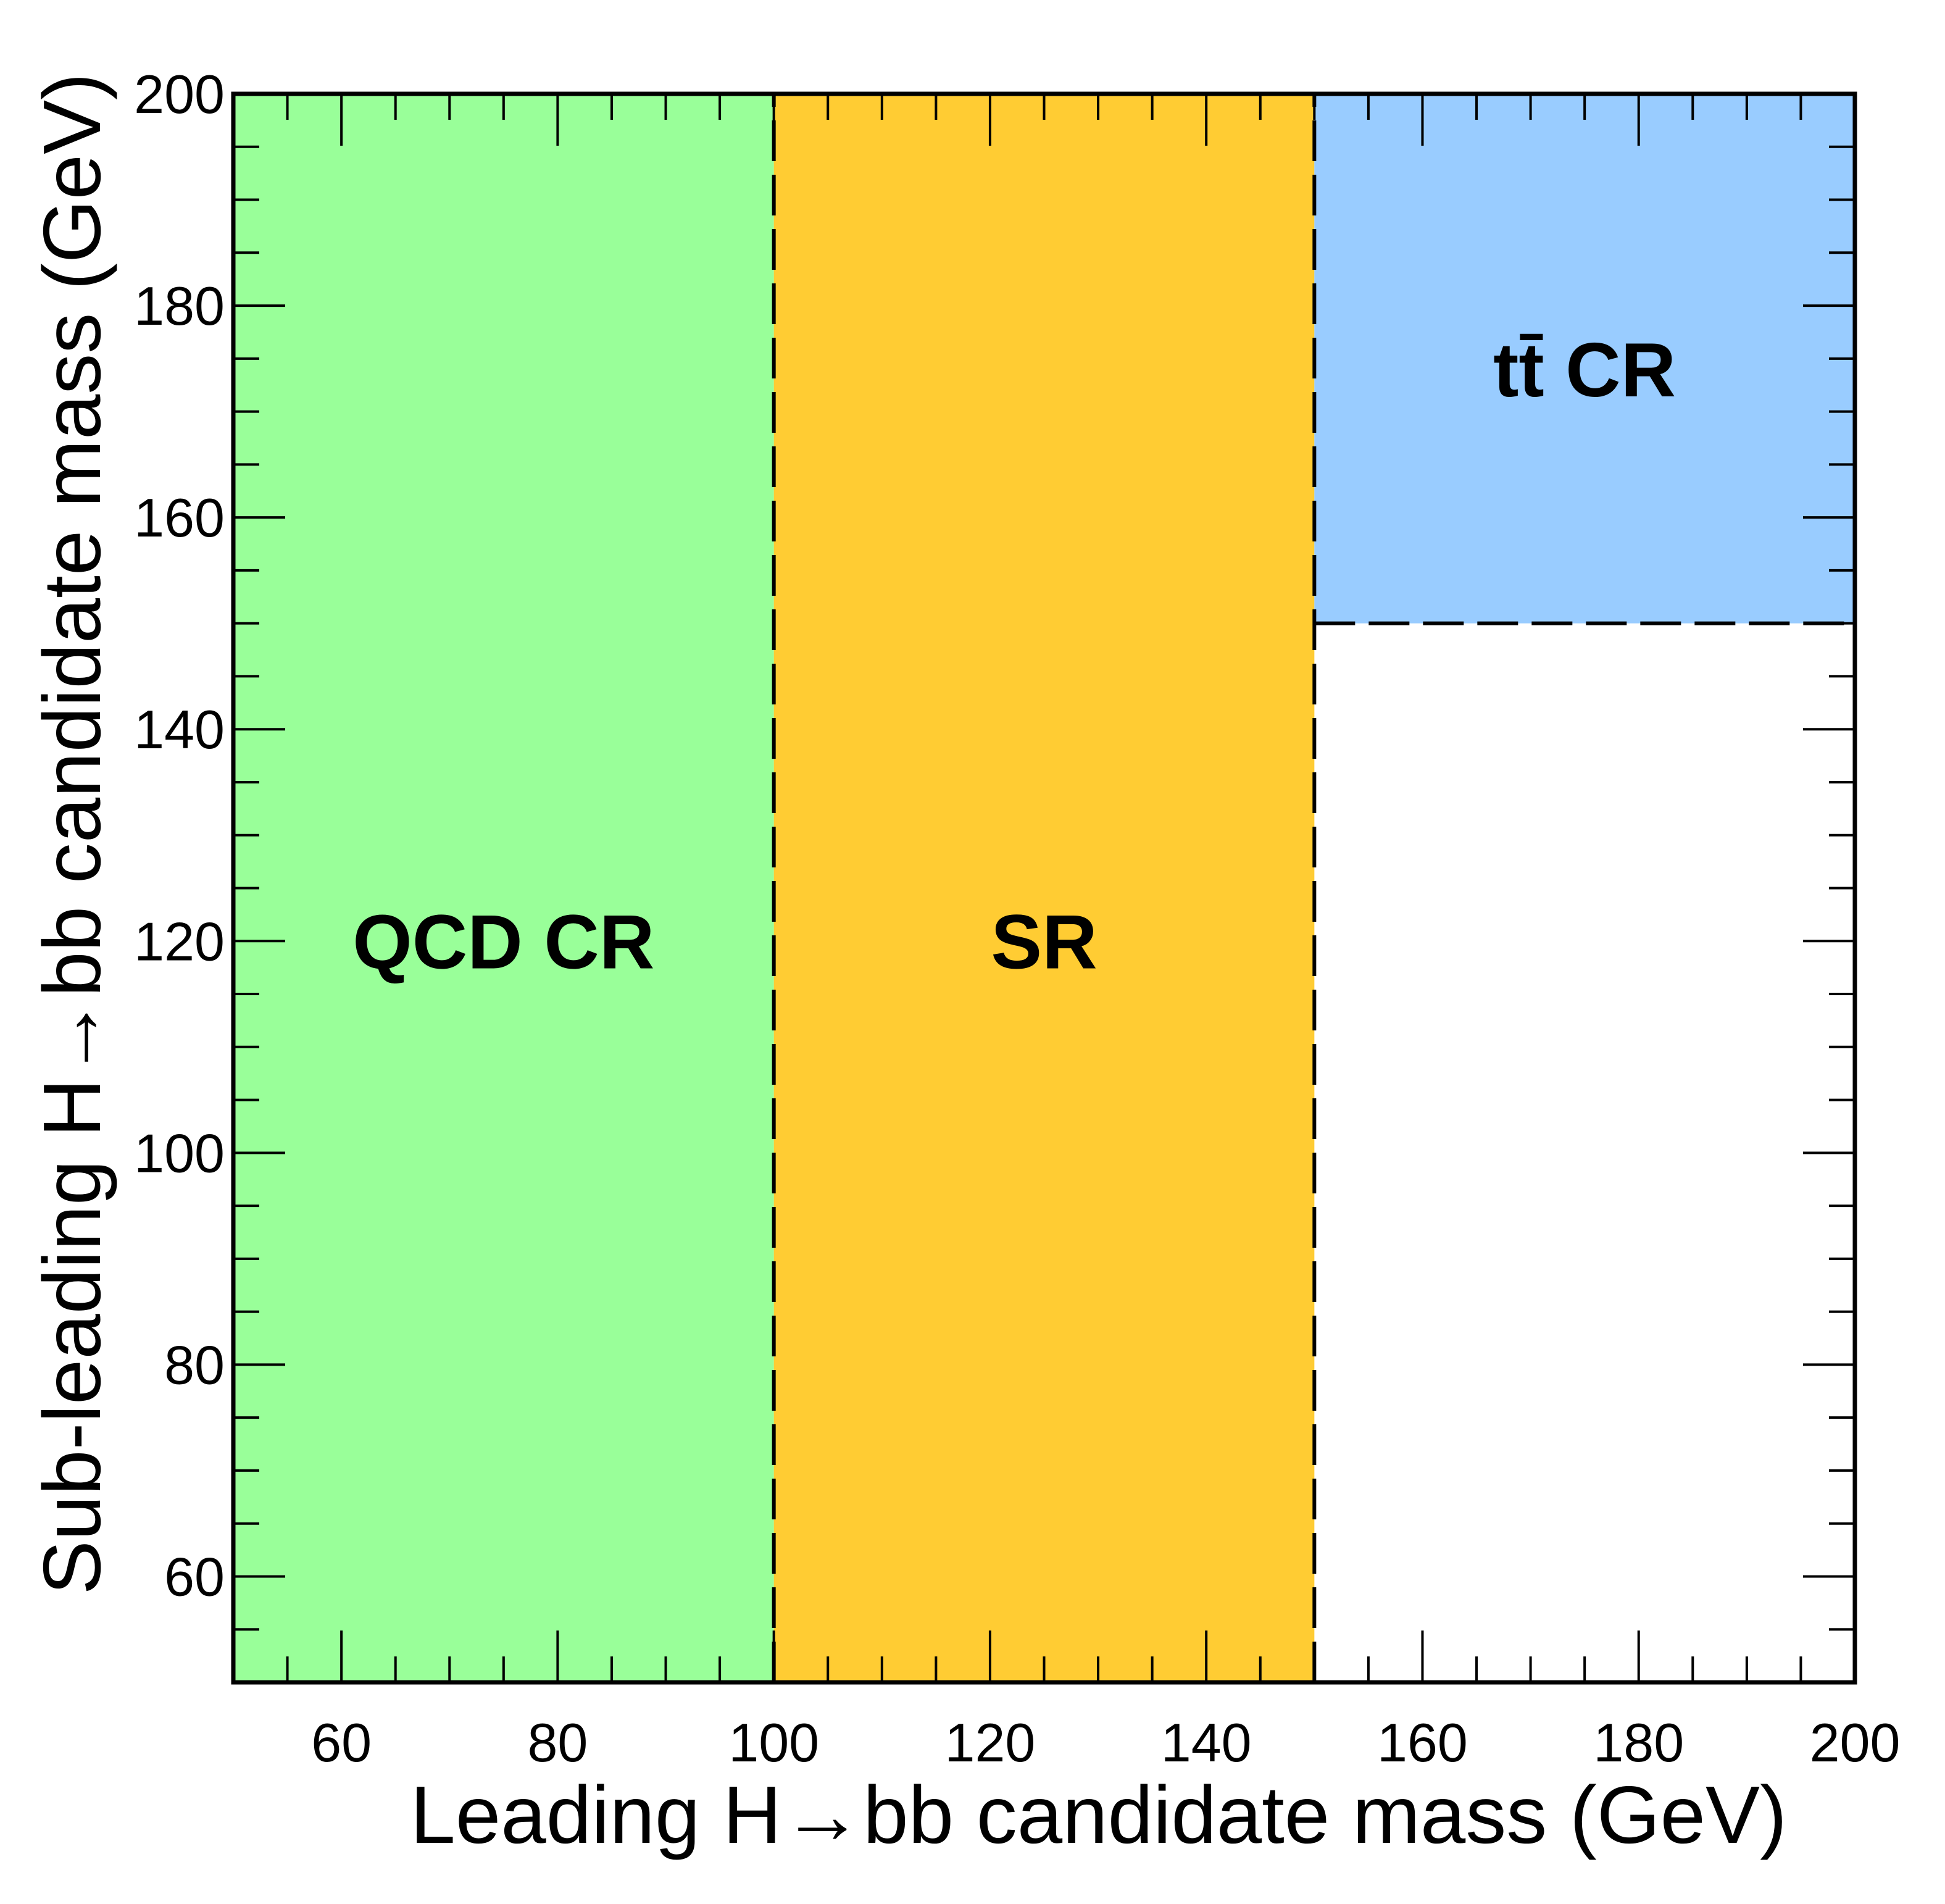 The width and height of the screenshot is (1945, 1904). What do you see at coordinates (179, 517) in the screenshot?
I see `y-tick-label: 160` at bounding box center [179, 517].